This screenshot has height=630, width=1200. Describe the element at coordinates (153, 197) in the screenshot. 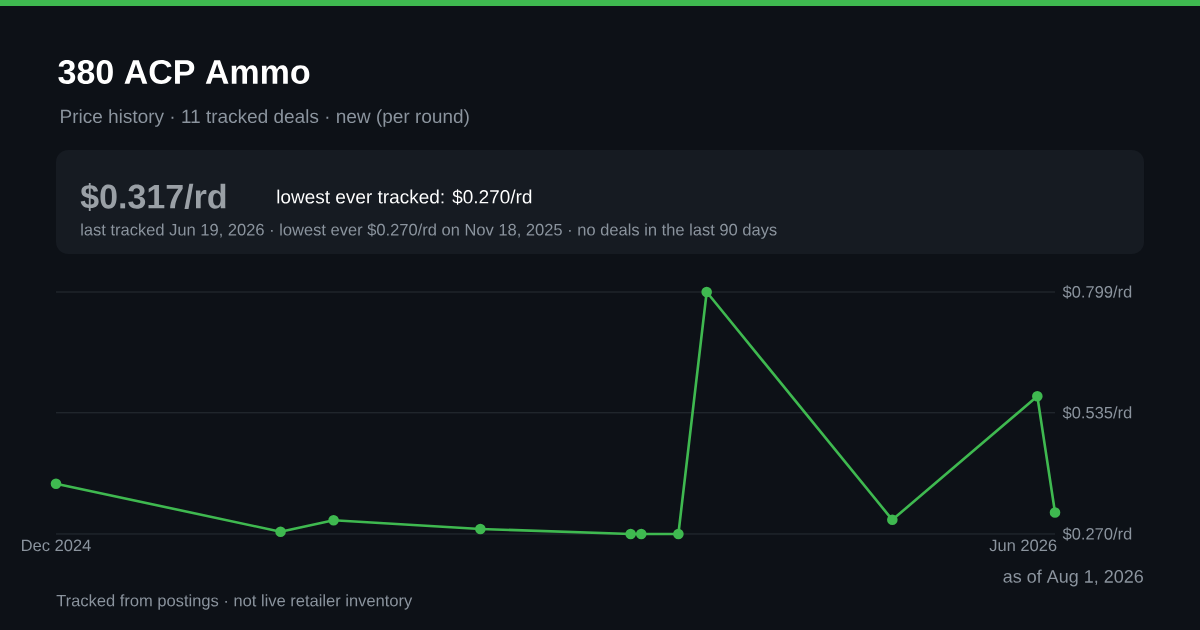

I see `text: $0.317/rd` at that location.